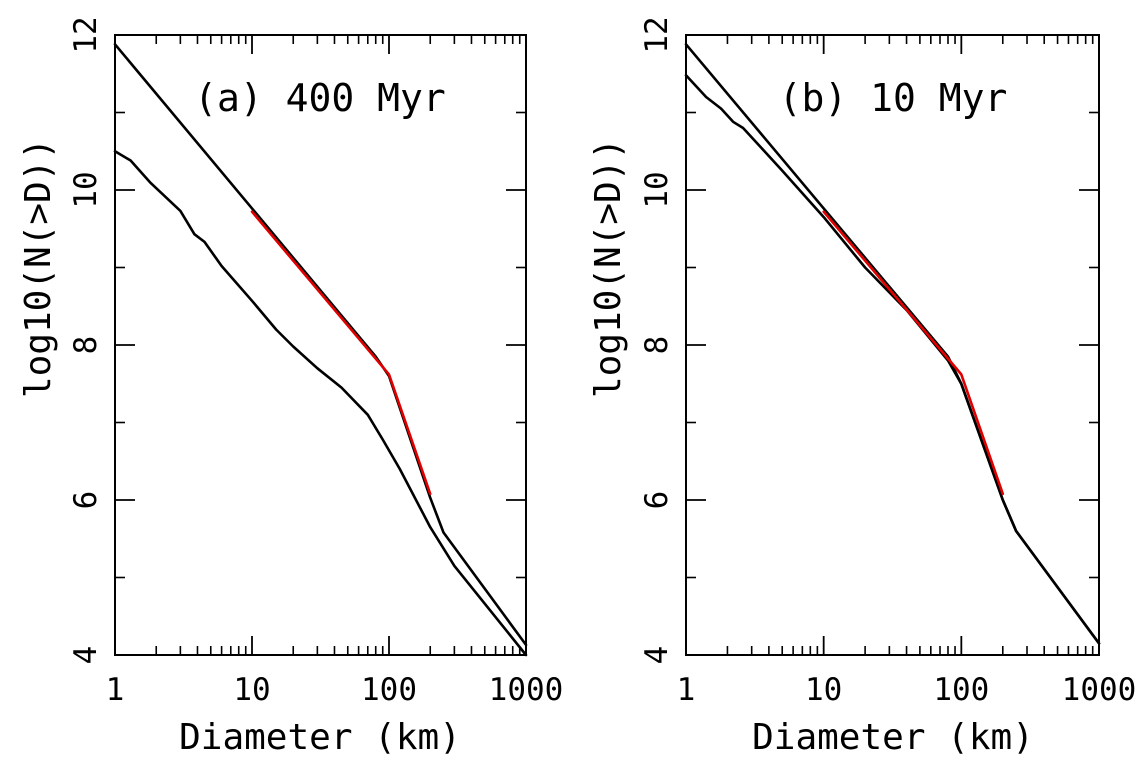  Describe the element at coordinates (86, 655) in the screenshot. I see `panel-a-y-tick-label: 4` at that location.